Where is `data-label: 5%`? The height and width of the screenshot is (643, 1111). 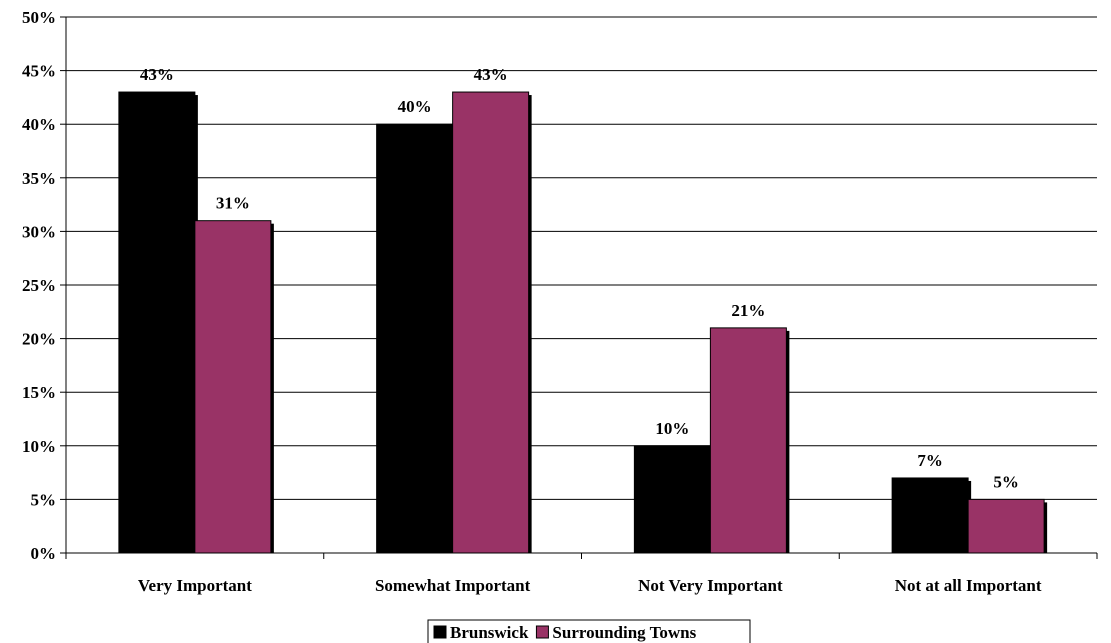 data-label: 5% is located at coordinates (1006, 481).